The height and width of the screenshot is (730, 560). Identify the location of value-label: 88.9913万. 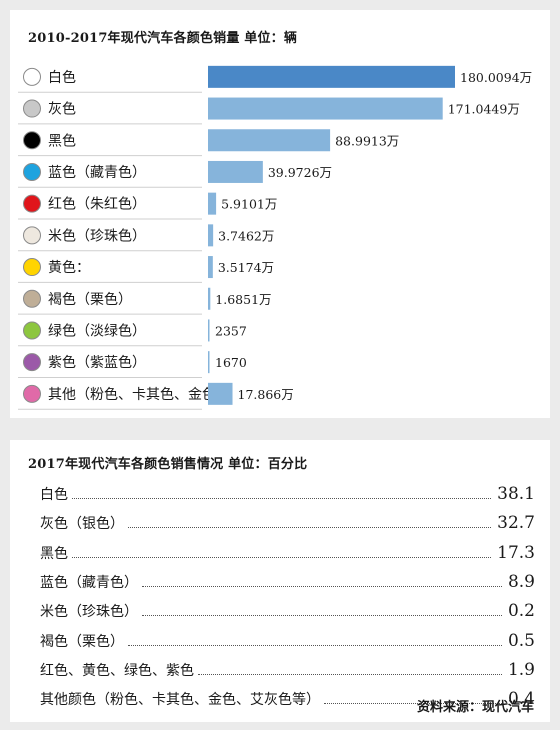
(367, 140).